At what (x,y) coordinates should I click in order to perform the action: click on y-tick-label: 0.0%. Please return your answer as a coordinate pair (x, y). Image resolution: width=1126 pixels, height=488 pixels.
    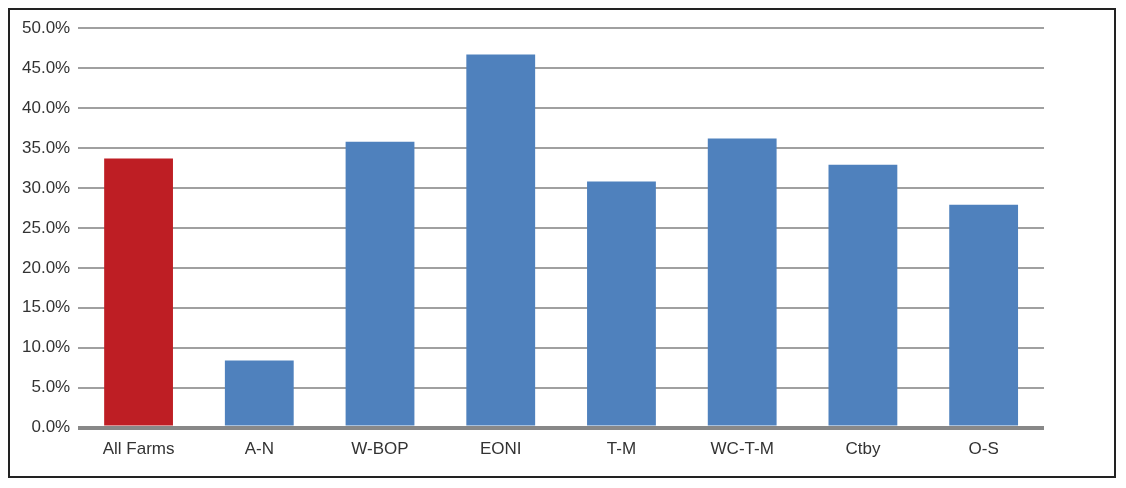
    Looking at the image, I should click on (51, 427).